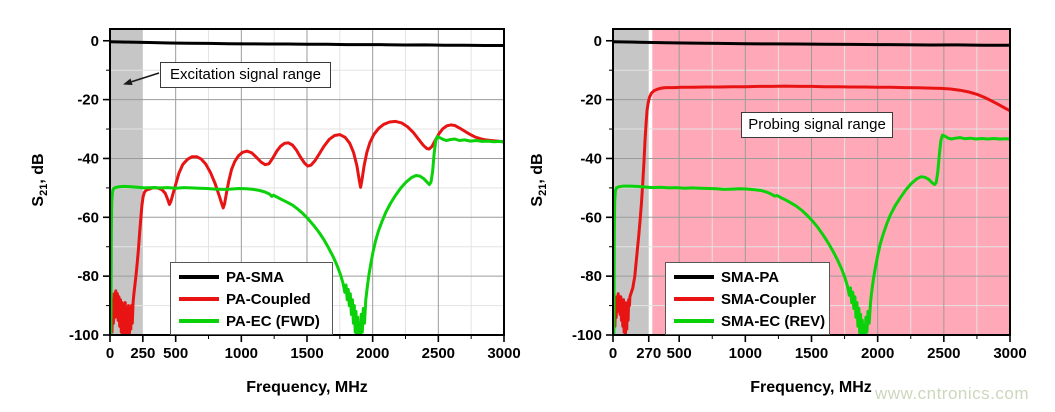  What do you see at coordinates (273, 321) in the screenshot?
I see `legend-label-pa-ec-fwd: PA-EC (FWD)` at bounding box center [273, 321].